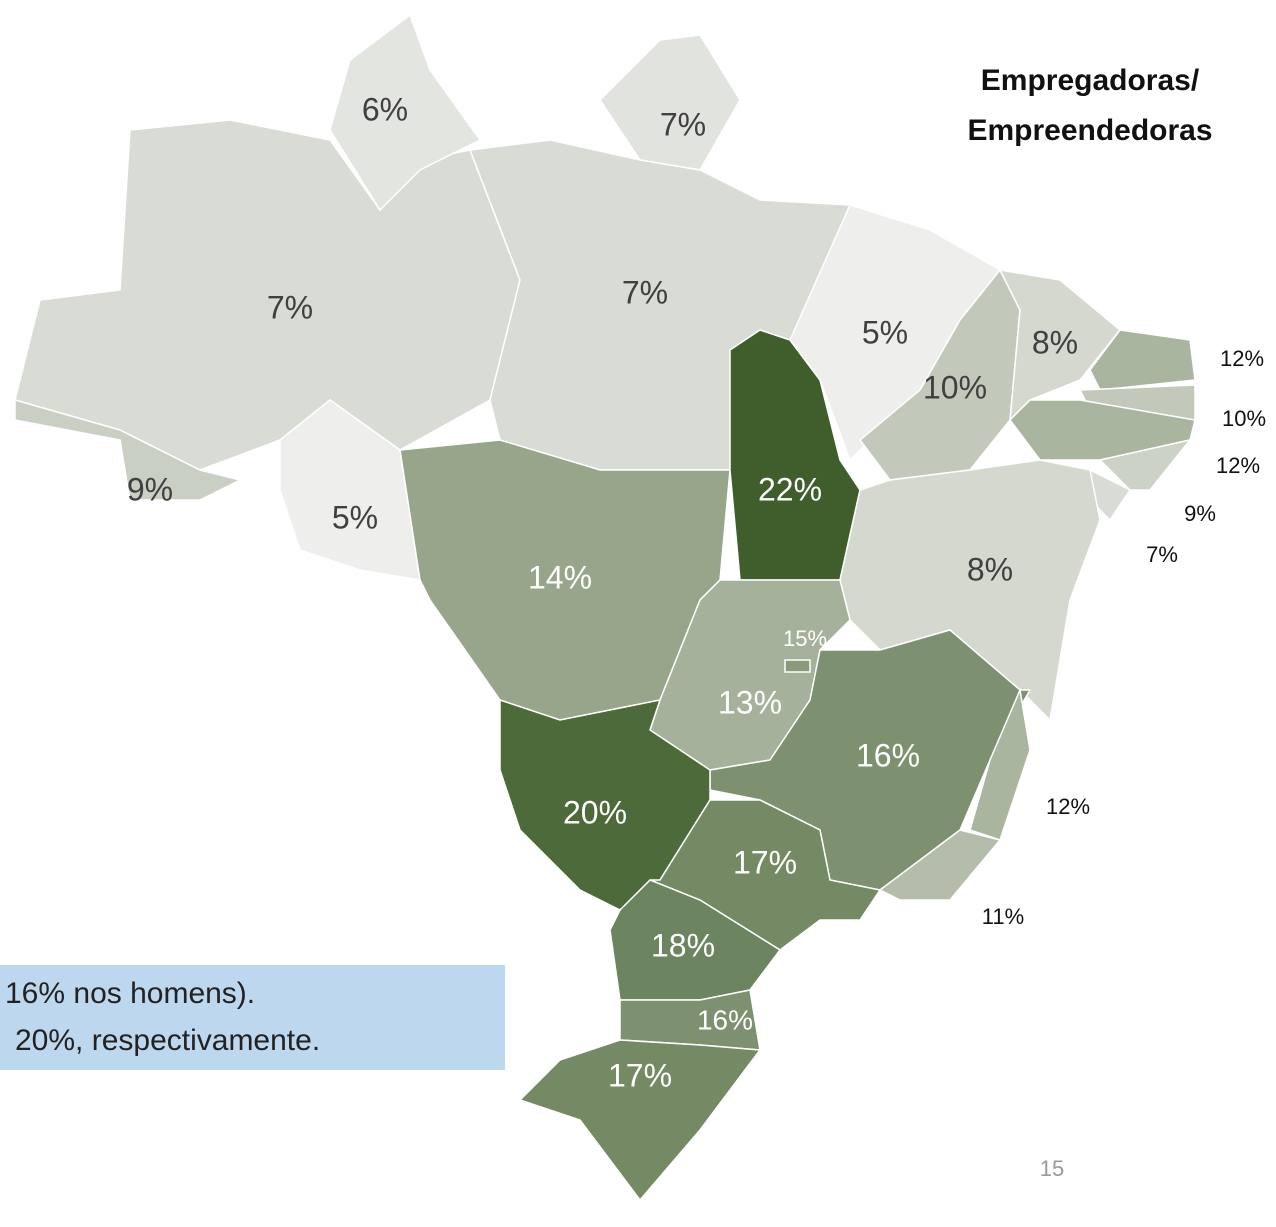 This screenshot has height=1227, width=1276. What do you see at coordinates (790, 489) in the screenshot?
I see `region-label: 22%` at bounding box center [790, 489].